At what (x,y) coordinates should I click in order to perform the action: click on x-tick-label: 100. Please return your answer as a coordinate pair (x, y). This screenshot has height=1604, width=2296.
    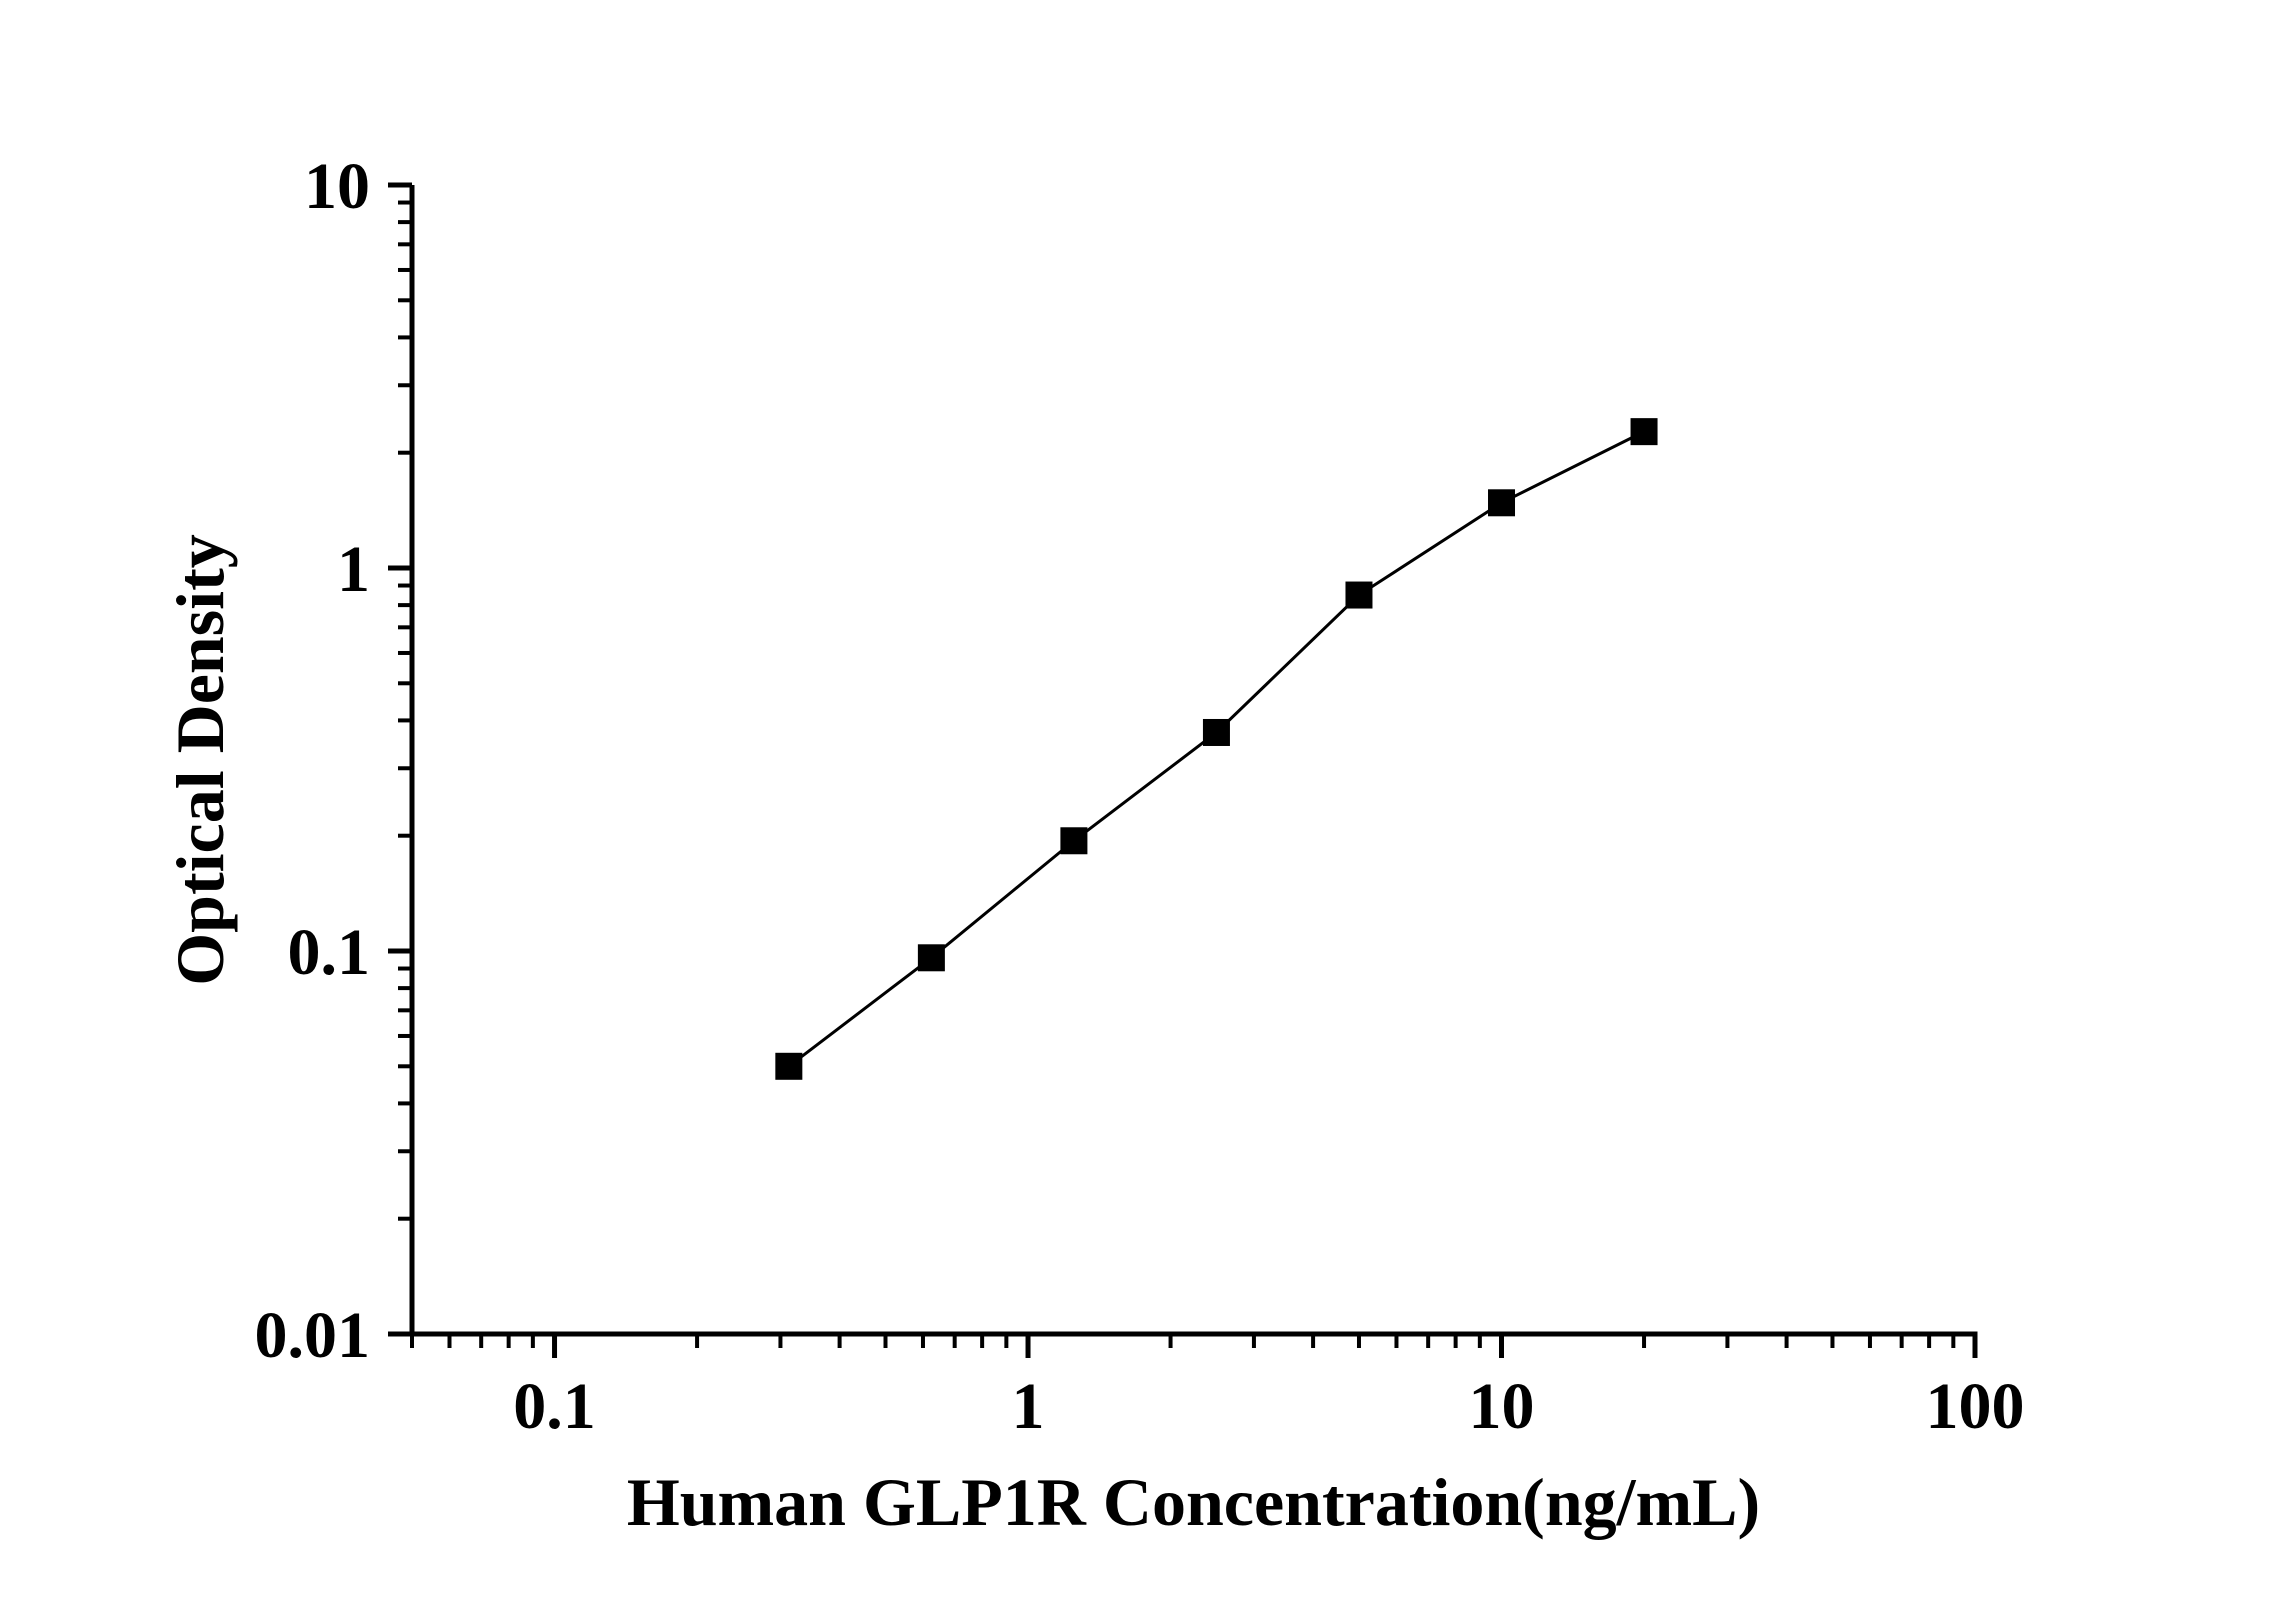
    Looking at the image, I should click on (1975, 1406).